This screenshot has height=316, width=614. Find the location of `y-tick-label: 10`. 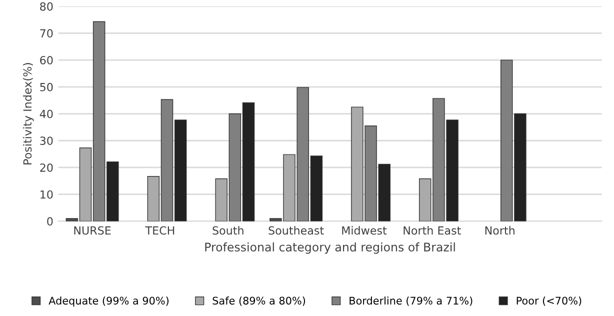

y-tick-label: 10 is located at coordinates (46, 194).